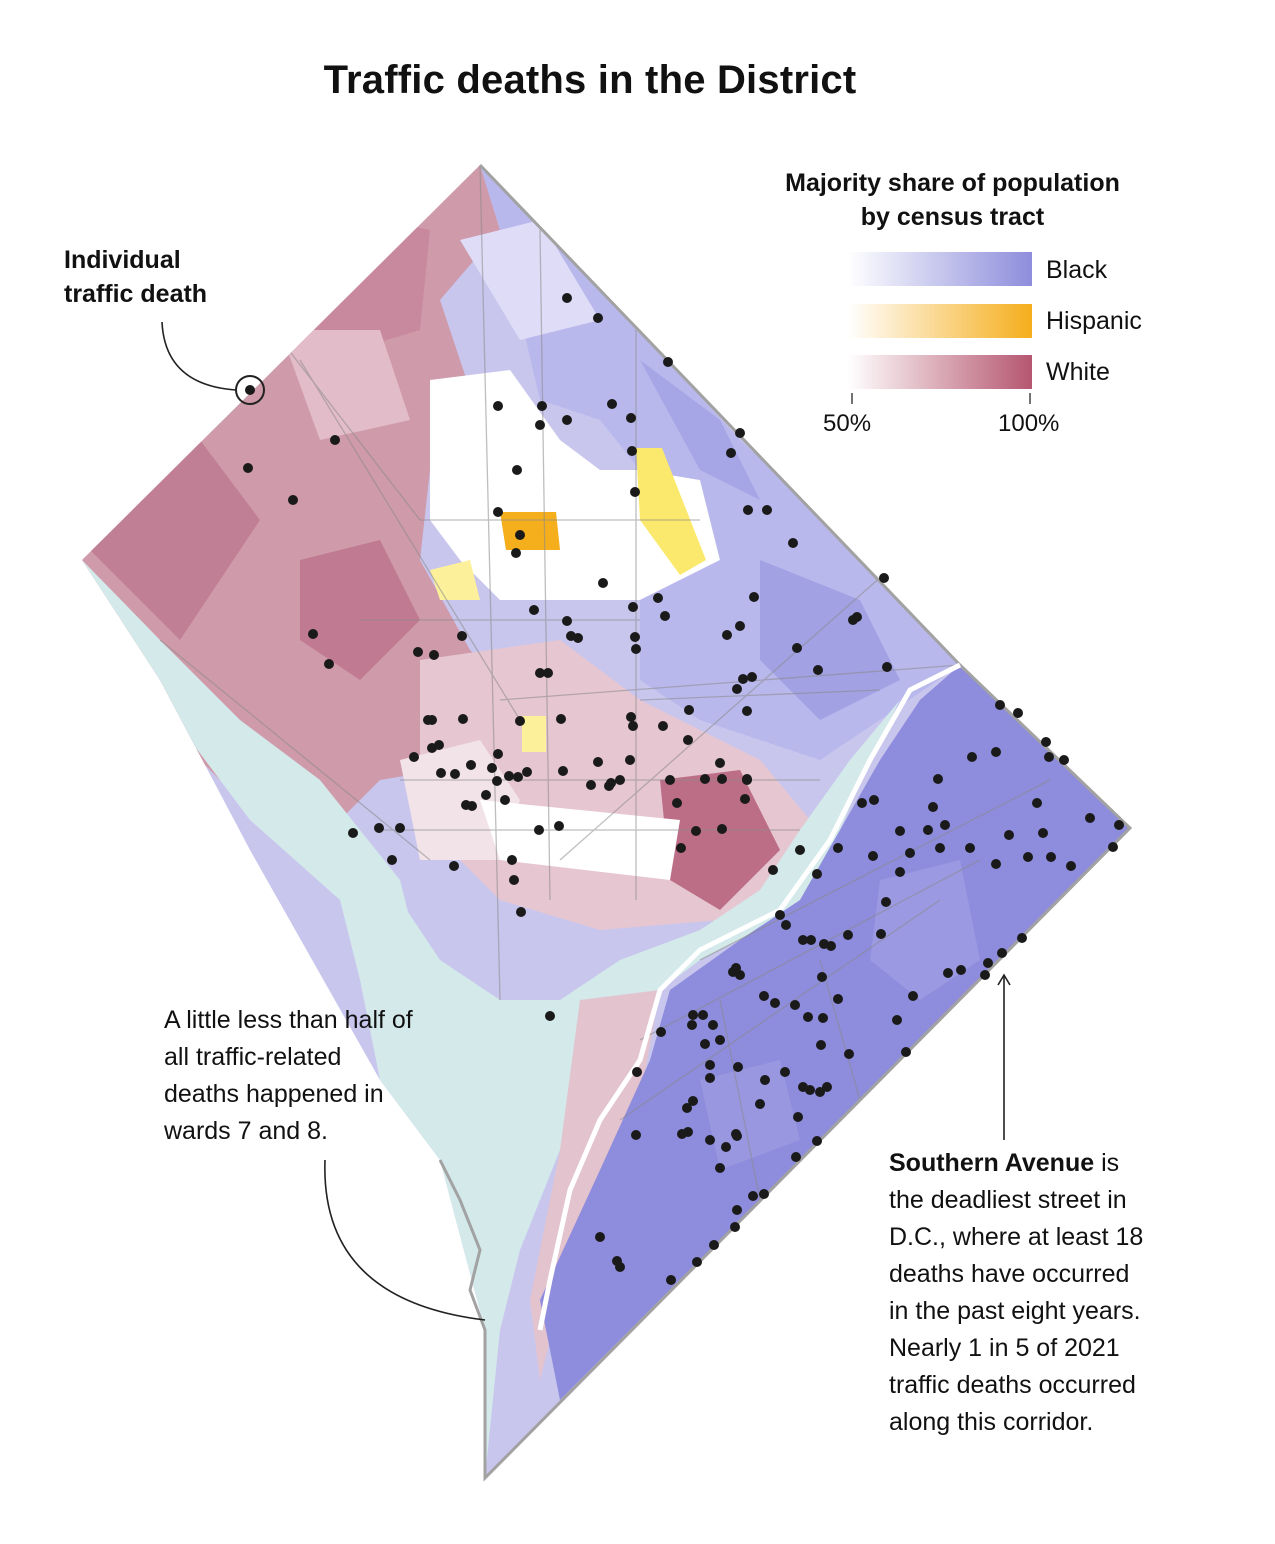 Image resolution: width=1275 pixels, height=1544 pixels. What do you see at coordinates (952, 217) in the screenshot?
I see `legend-title-line2: by census tract` at bounding box center [952, 217].